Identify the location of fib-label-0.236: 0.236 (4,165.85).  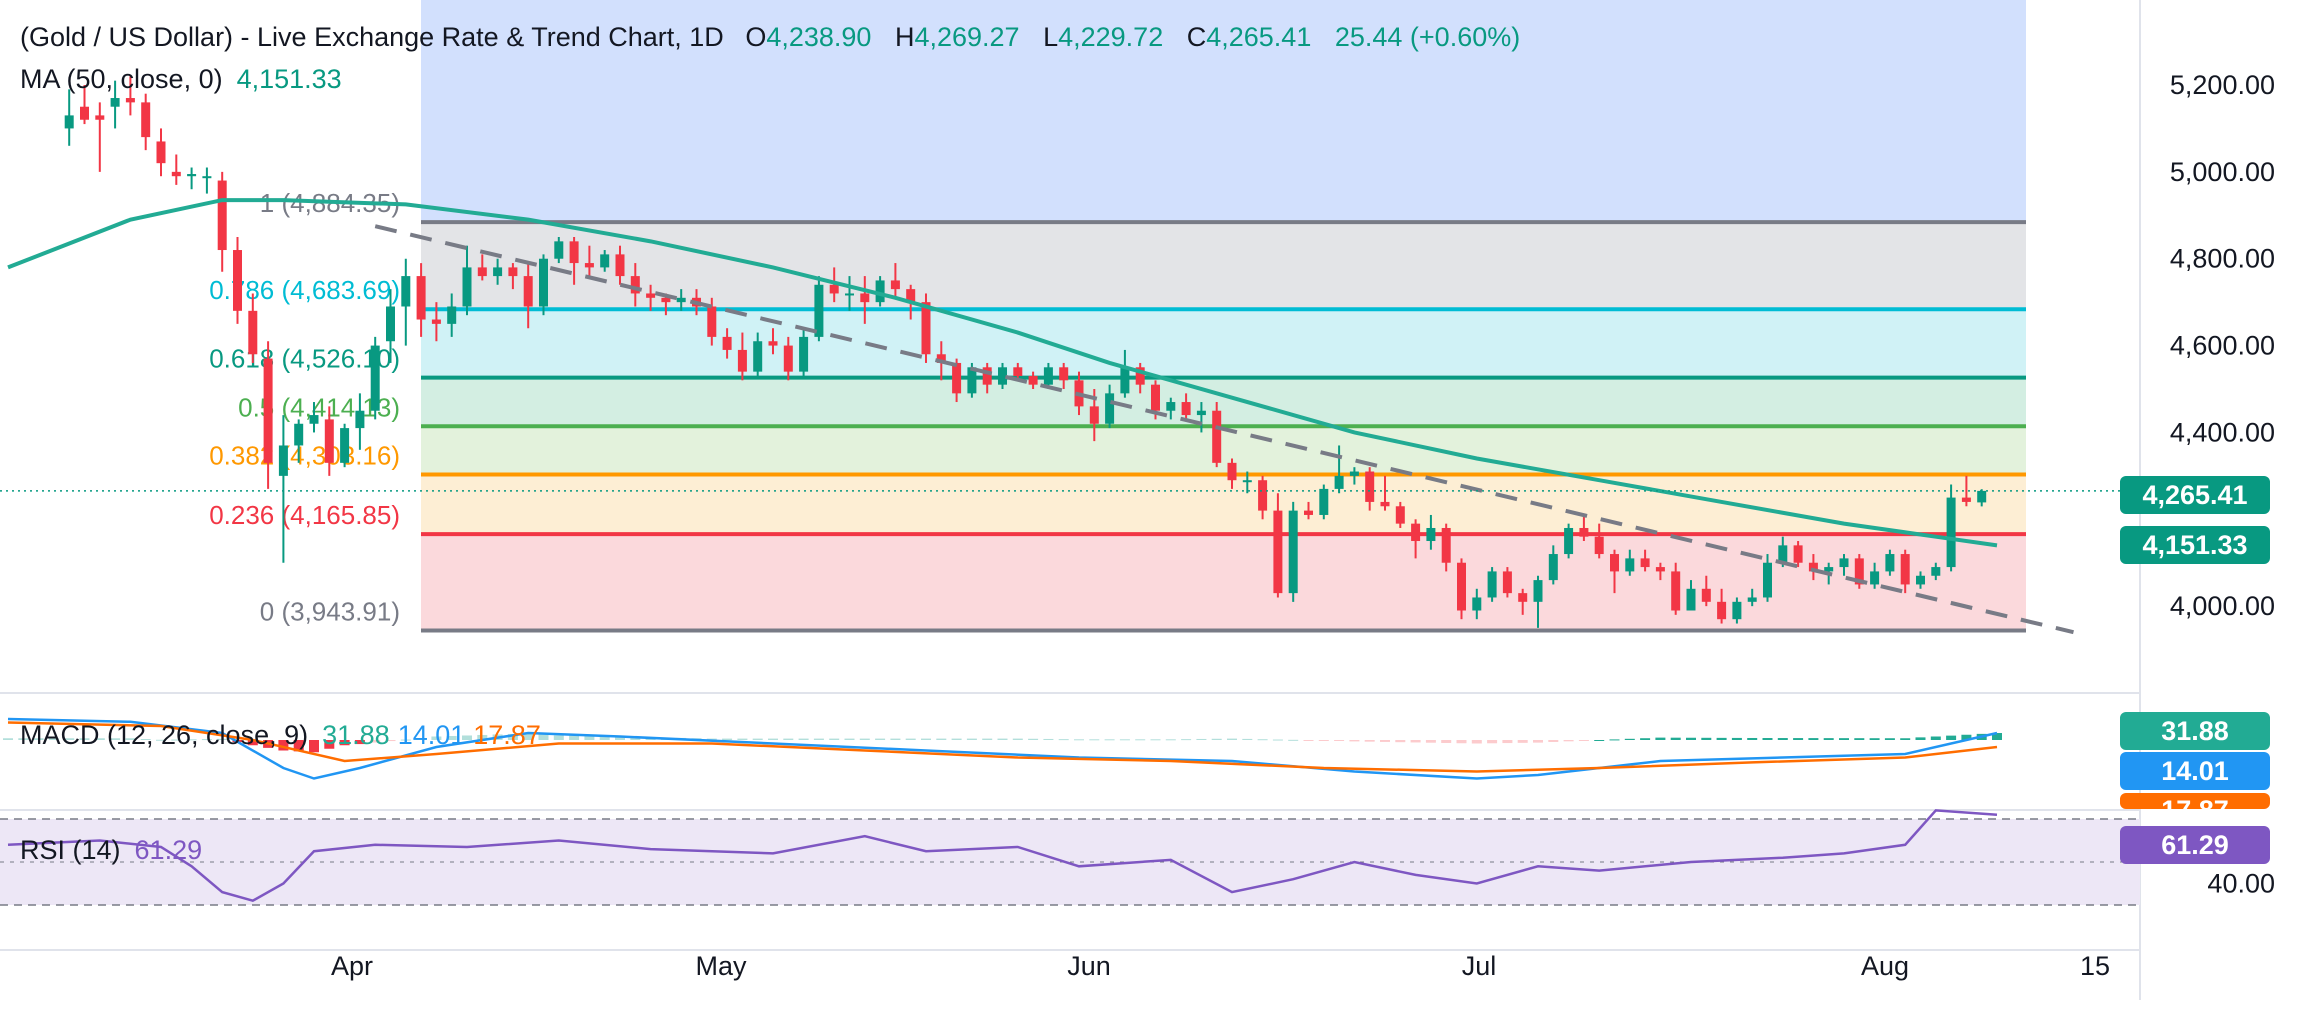
(304, 515).